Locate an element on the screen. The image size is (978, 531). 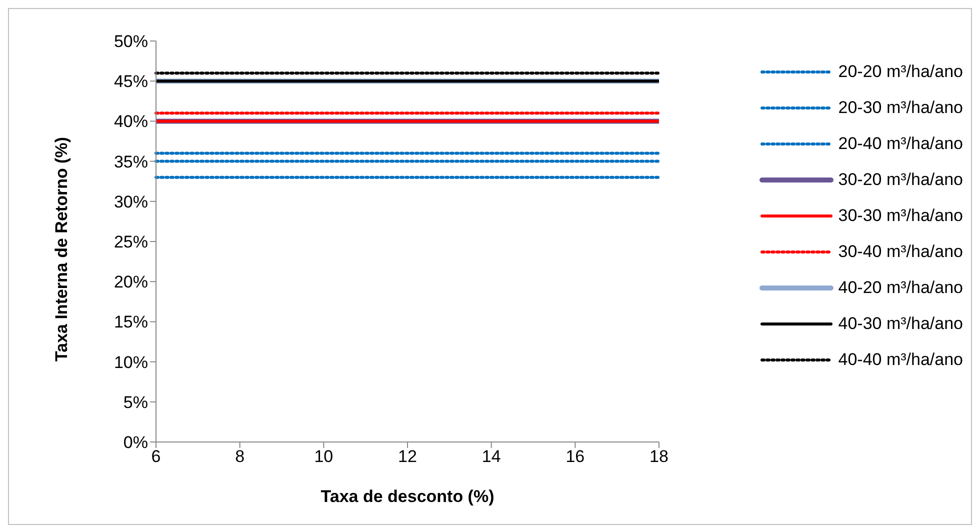
legend-label: 40-20 m³/ha/ano is located at coordinates (900, 288).